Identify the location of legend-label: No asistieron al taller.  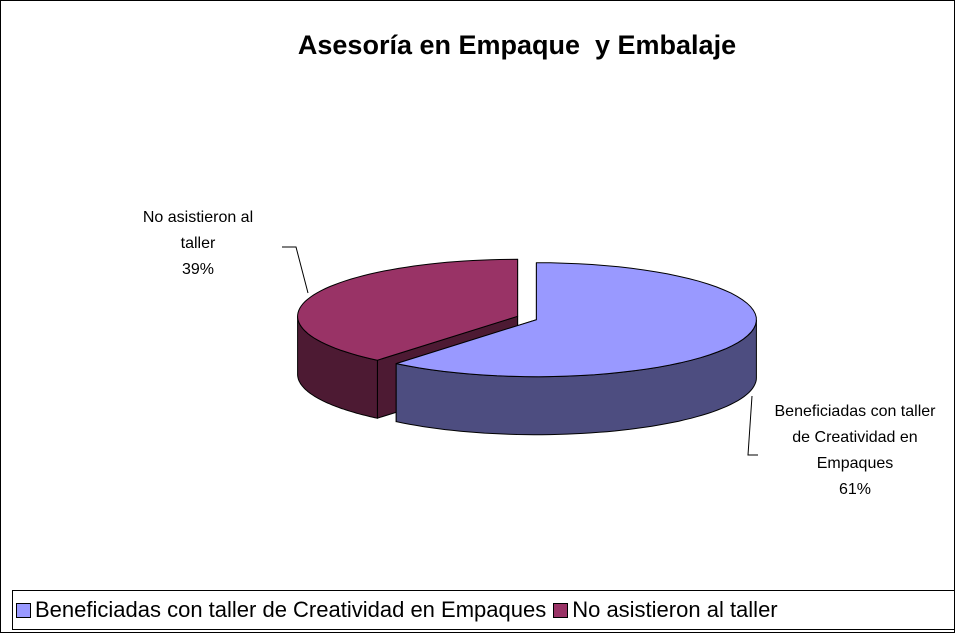
(675, 609).